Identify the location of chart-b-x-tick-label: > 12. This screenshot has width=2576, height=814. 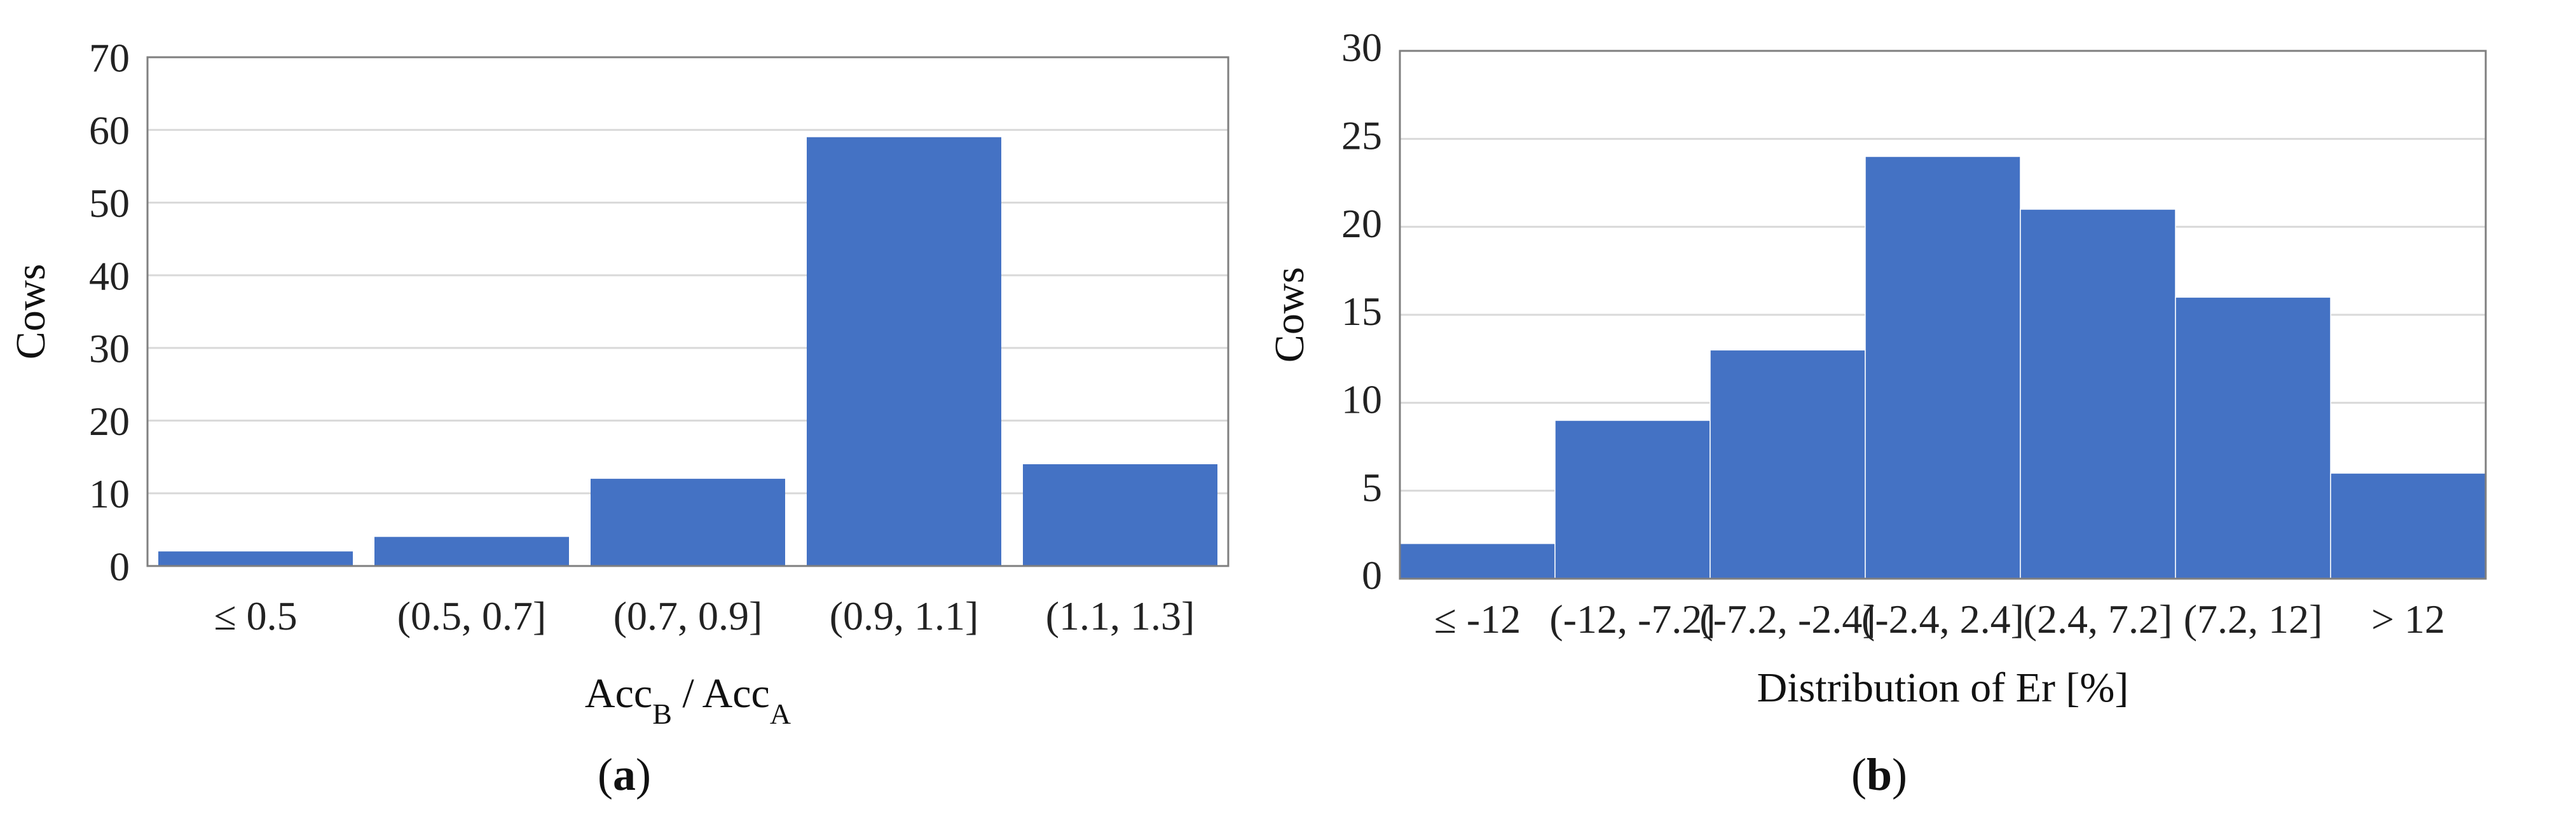
(2408, 619).